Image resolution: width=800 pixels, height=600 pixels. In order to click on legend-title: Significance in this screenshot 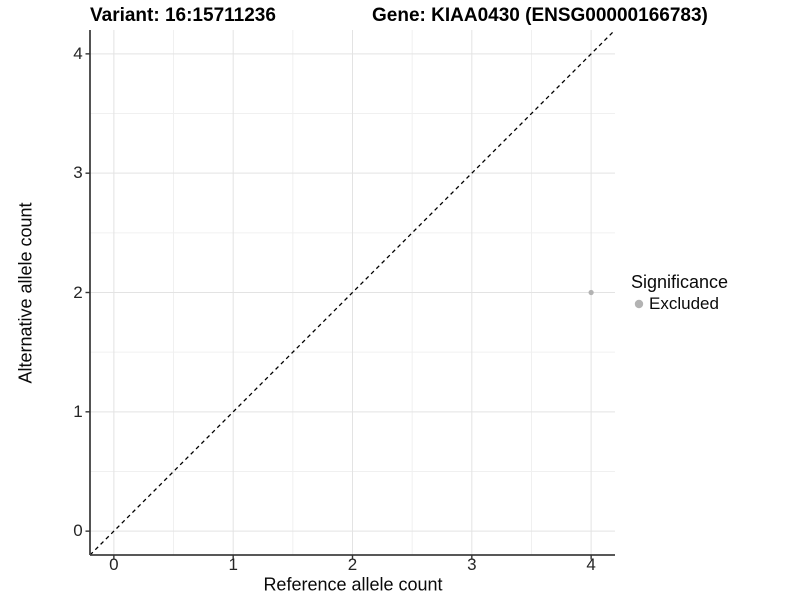, I will do `click(680, 282)`.